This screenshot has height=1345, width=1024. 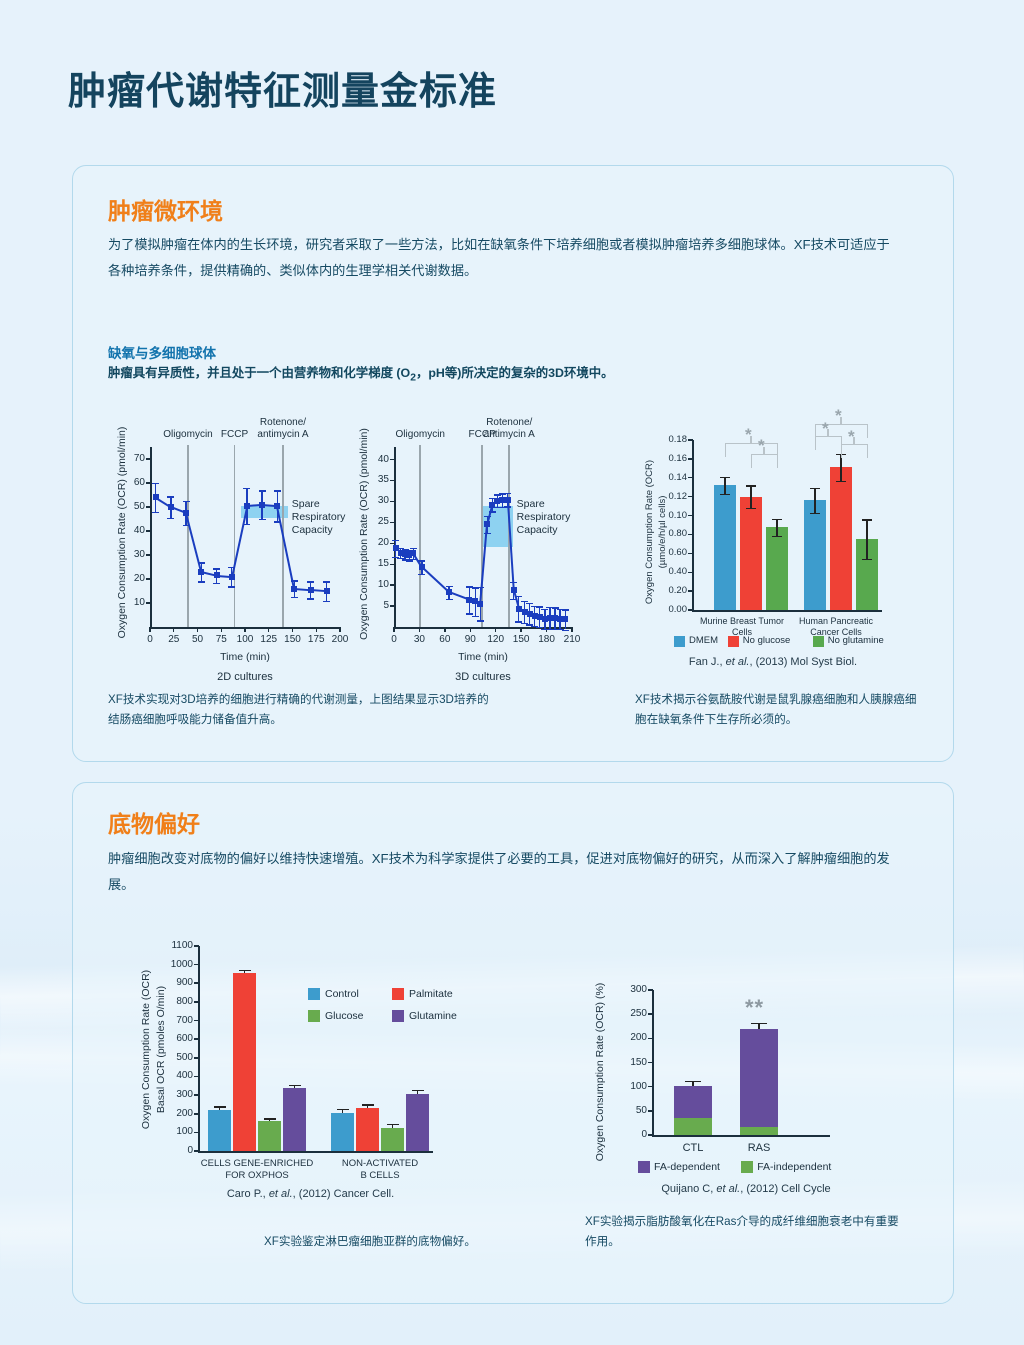 I want to click on y-tick-label: 0, so click(x=190, y=1150).